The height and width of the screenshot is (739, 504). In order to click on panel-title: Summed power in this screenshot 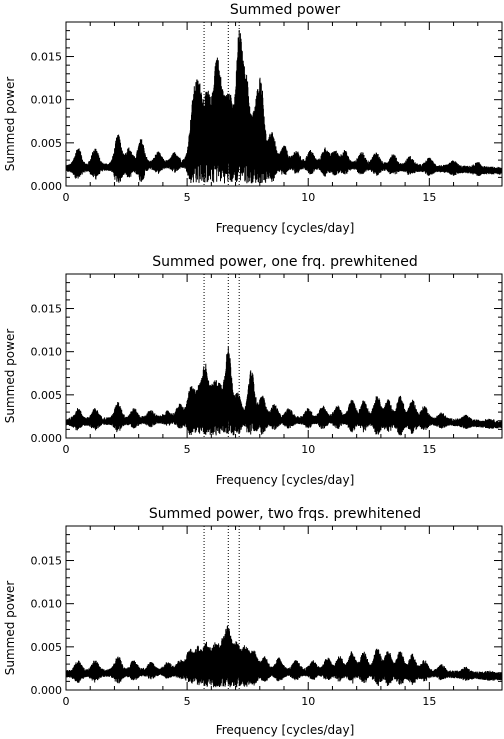, I will do `click(285, 10)`.